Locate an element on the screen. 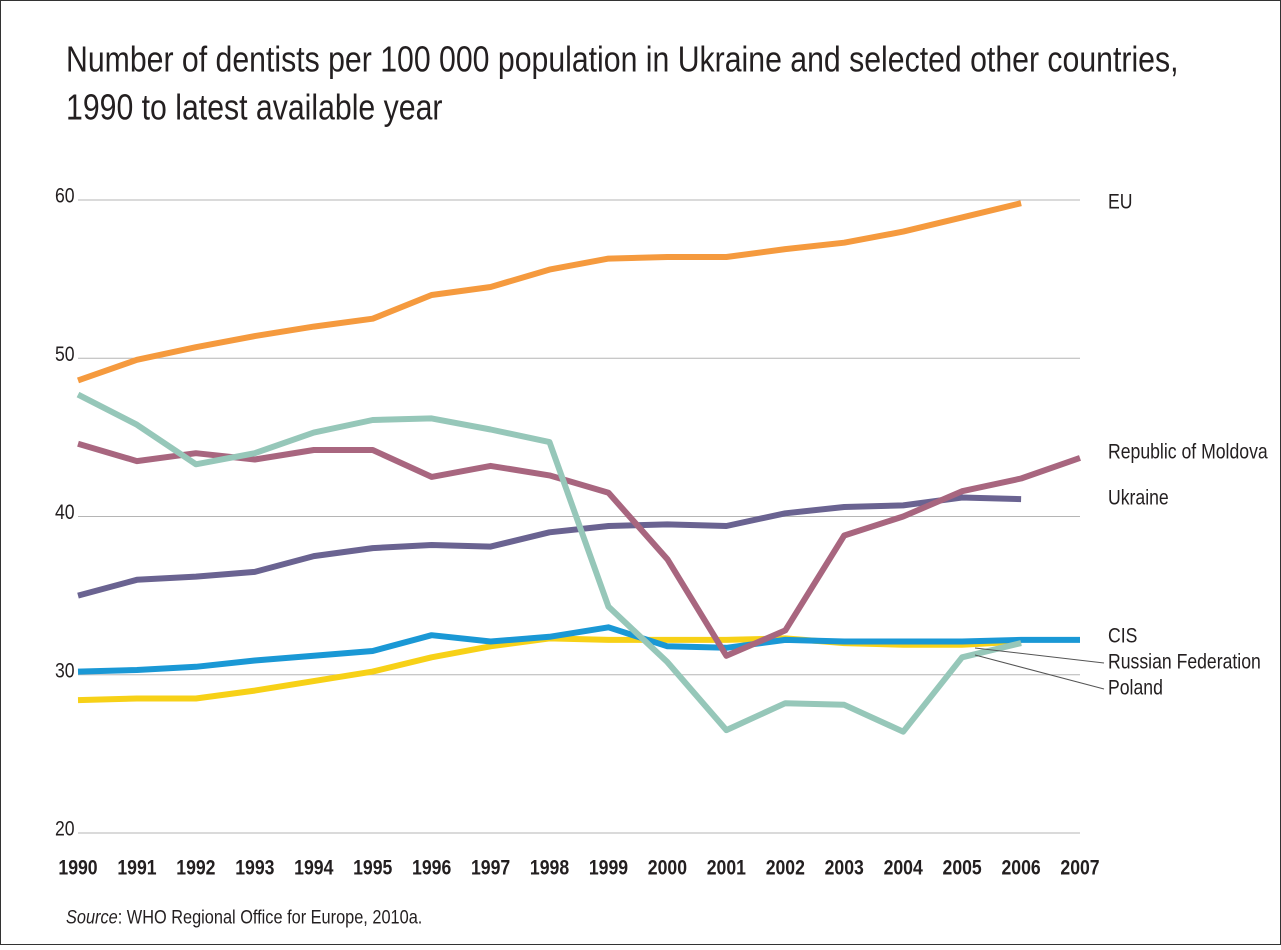 This screenshot has height=950, width=1281. series-label: Republic of Moldova is located at coordinates (1188, 452).